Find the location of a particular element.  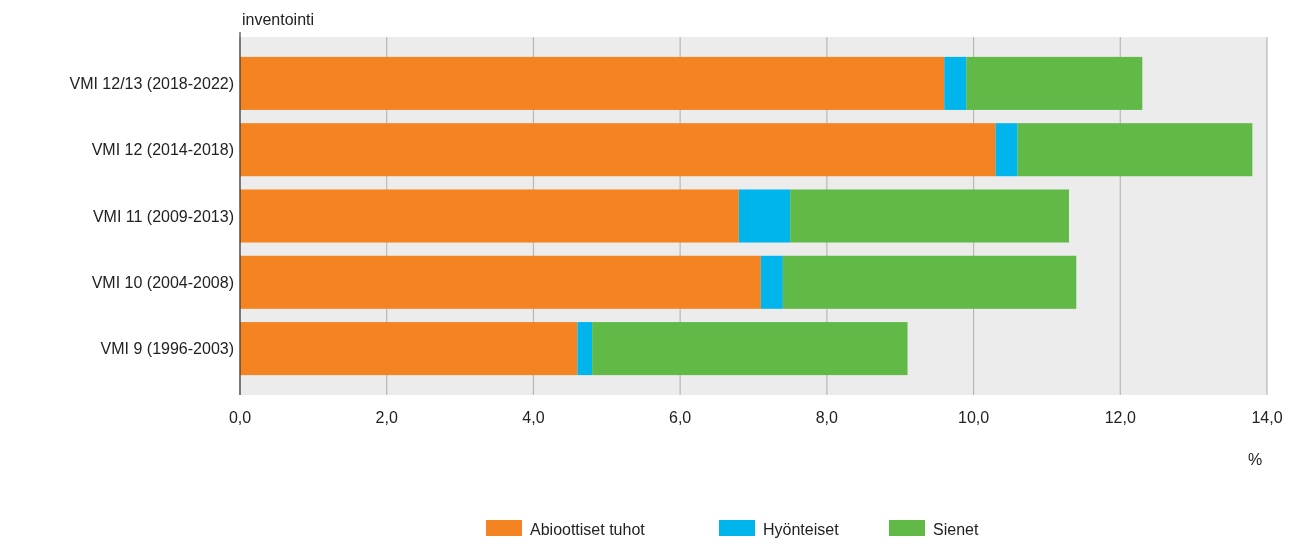

legend-label: Abioottiset tuhot is located at coordinates (588, 529).